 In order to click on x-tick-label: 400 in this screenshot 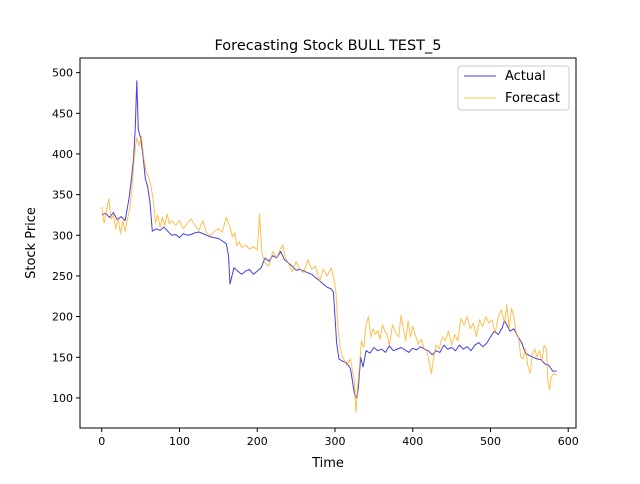, I will do `click(412, 441)`.